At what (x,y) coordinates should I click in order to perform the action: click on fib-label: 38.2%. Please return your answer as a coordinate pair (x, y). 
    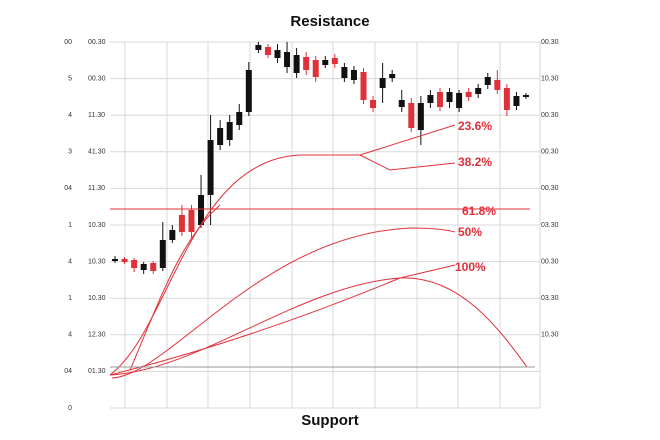
    Looking at the image, I should click on (475, 162).